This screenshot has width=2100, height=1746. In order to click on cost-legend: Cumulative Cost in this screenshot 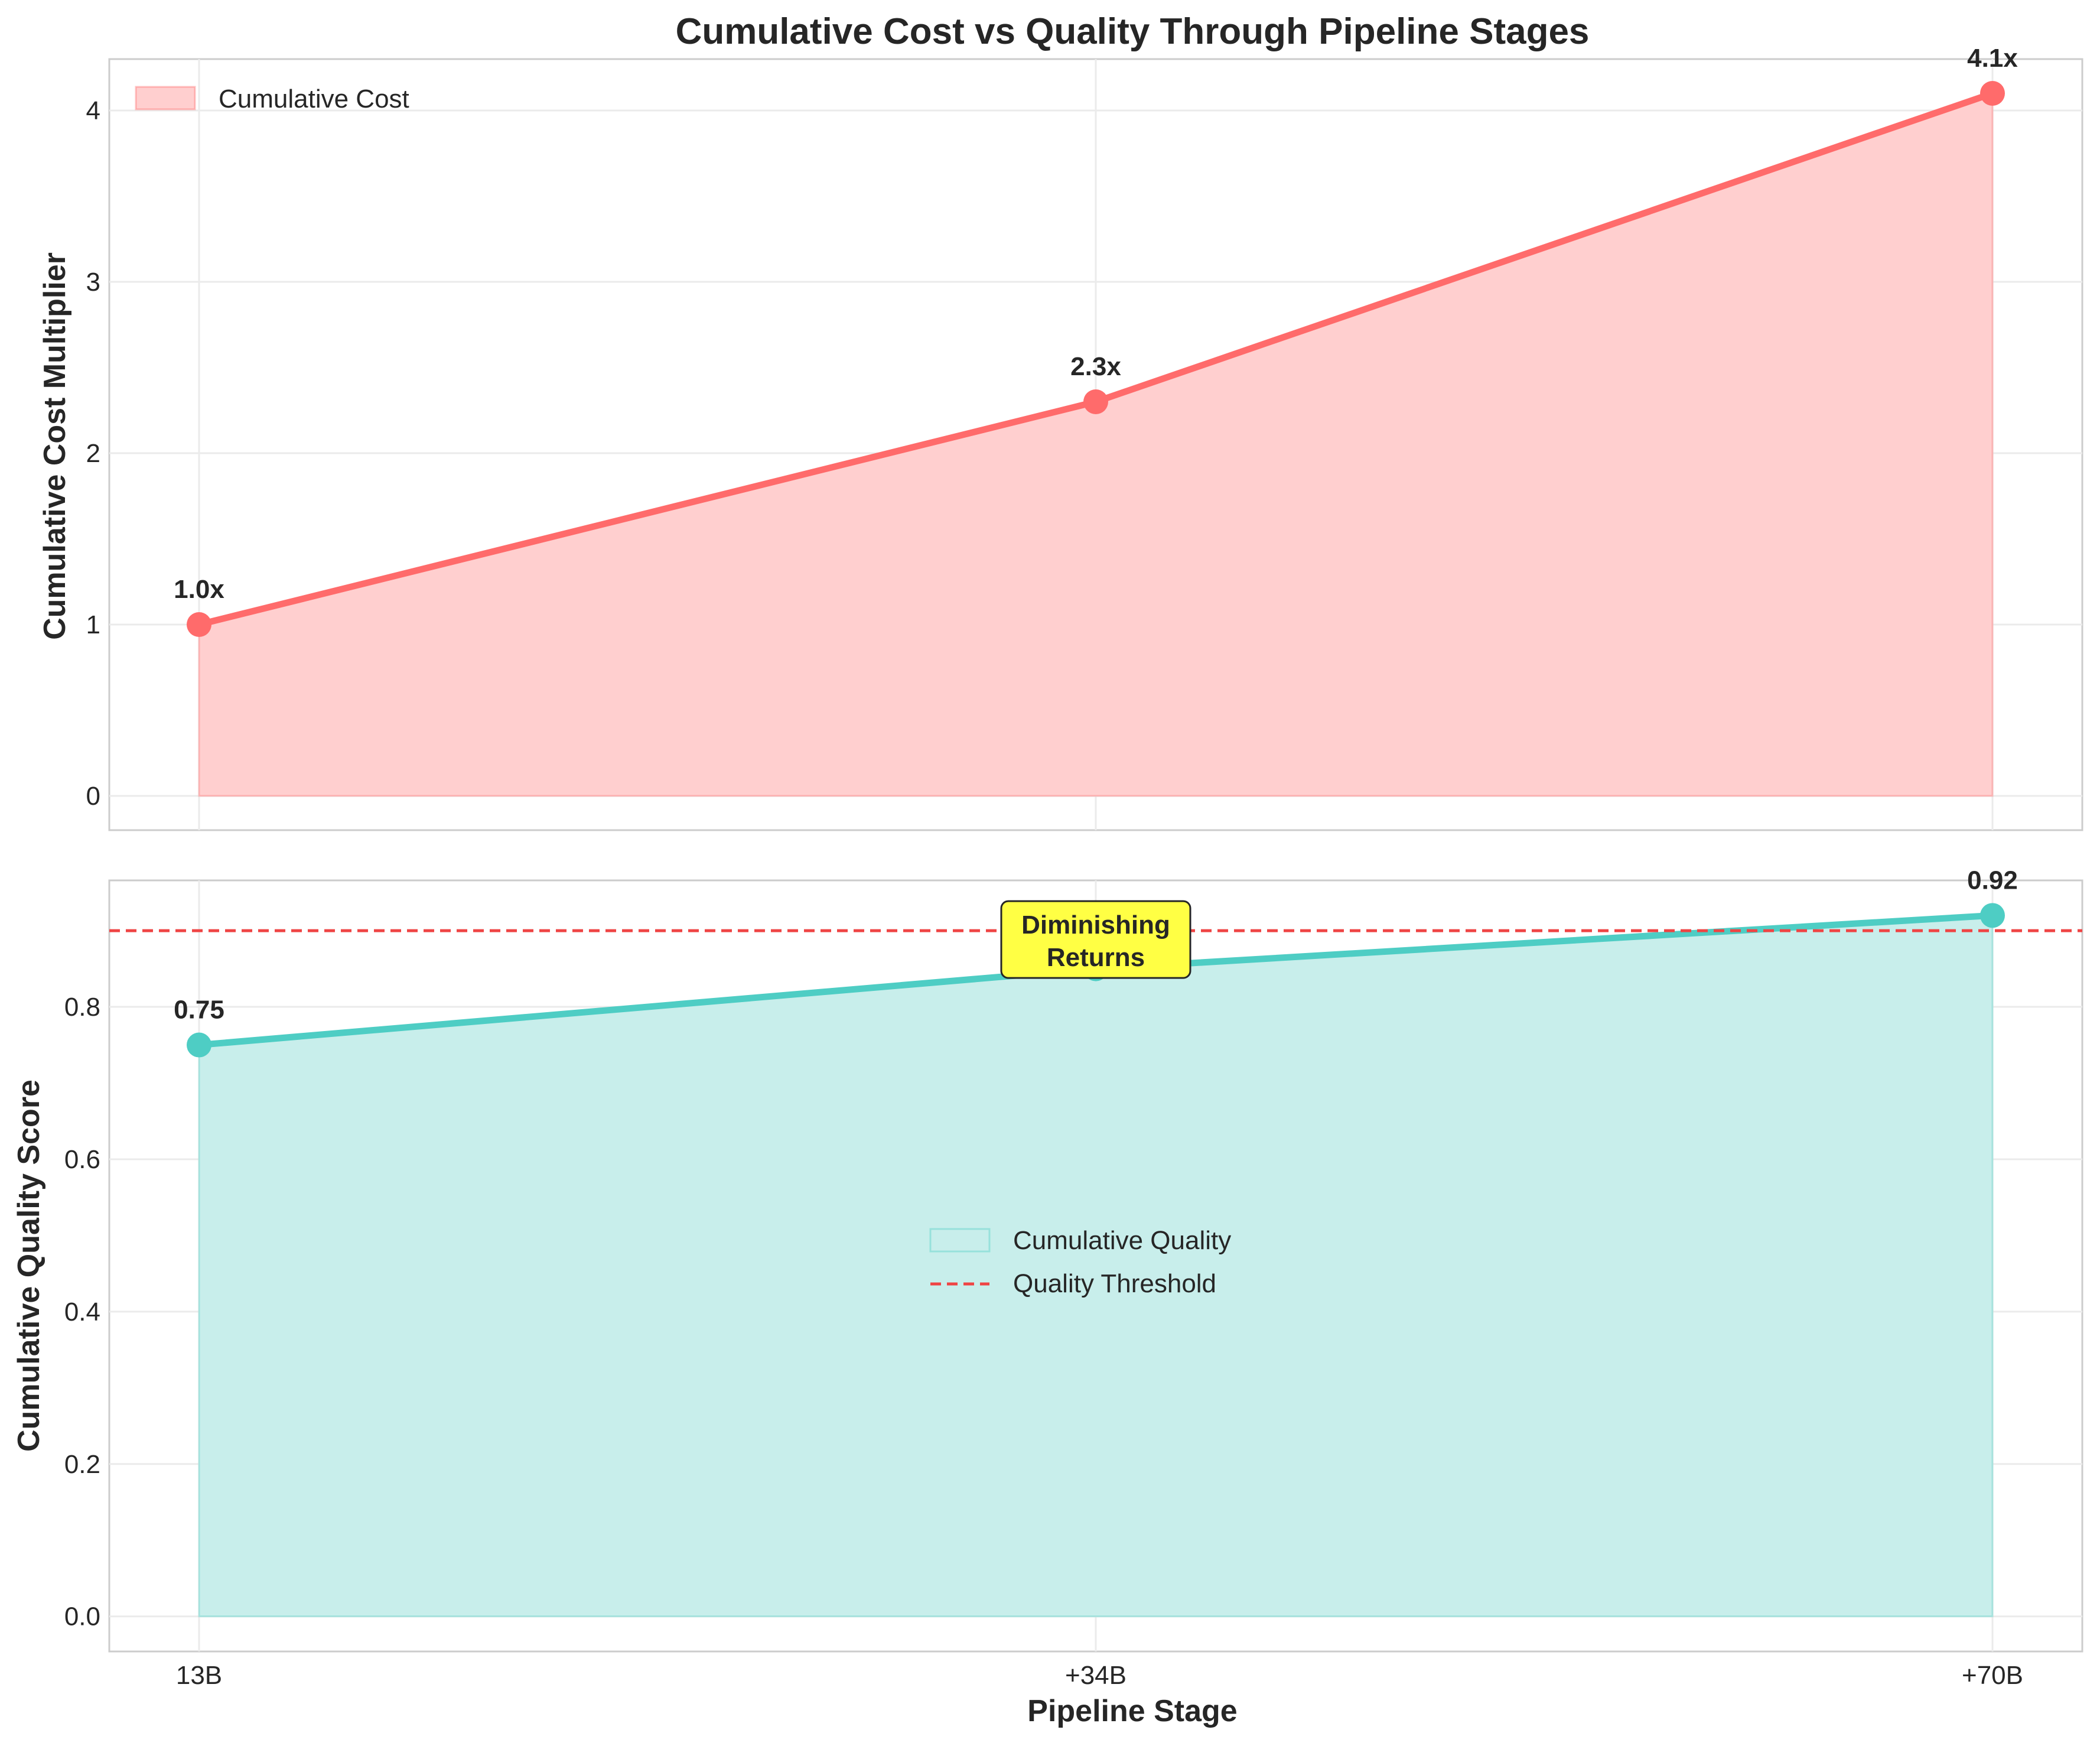, I will do `click(272, 98)`.